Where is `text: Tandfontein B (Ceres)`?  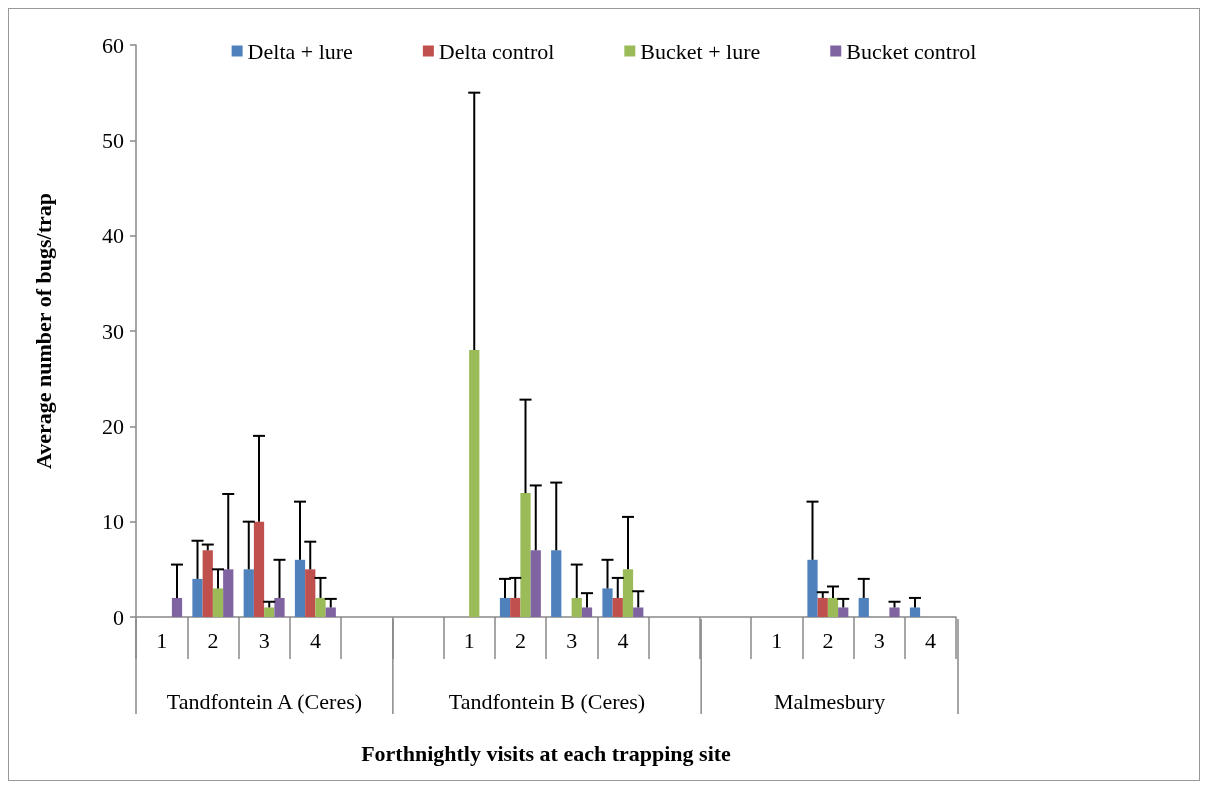
text: Tandfontein B (Ceres) is located at coordinates (547, 701).